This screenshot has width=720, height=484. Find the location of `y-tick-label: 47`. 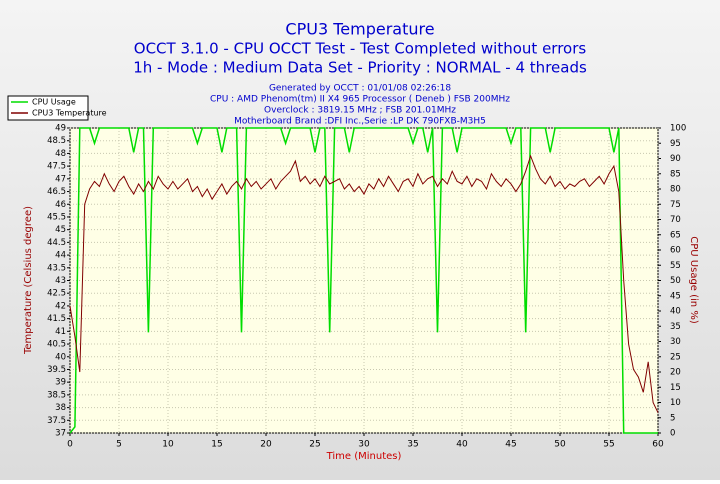

y-tick-label: 47 is located at coordinates (60, 179).